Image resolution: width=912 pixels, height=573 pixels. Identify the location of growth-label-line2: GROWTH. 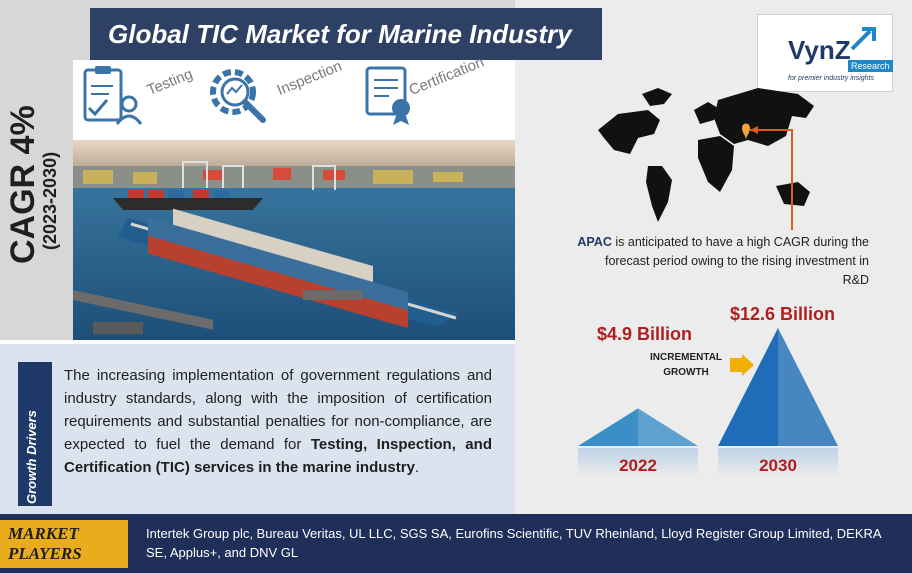
(686, 372).